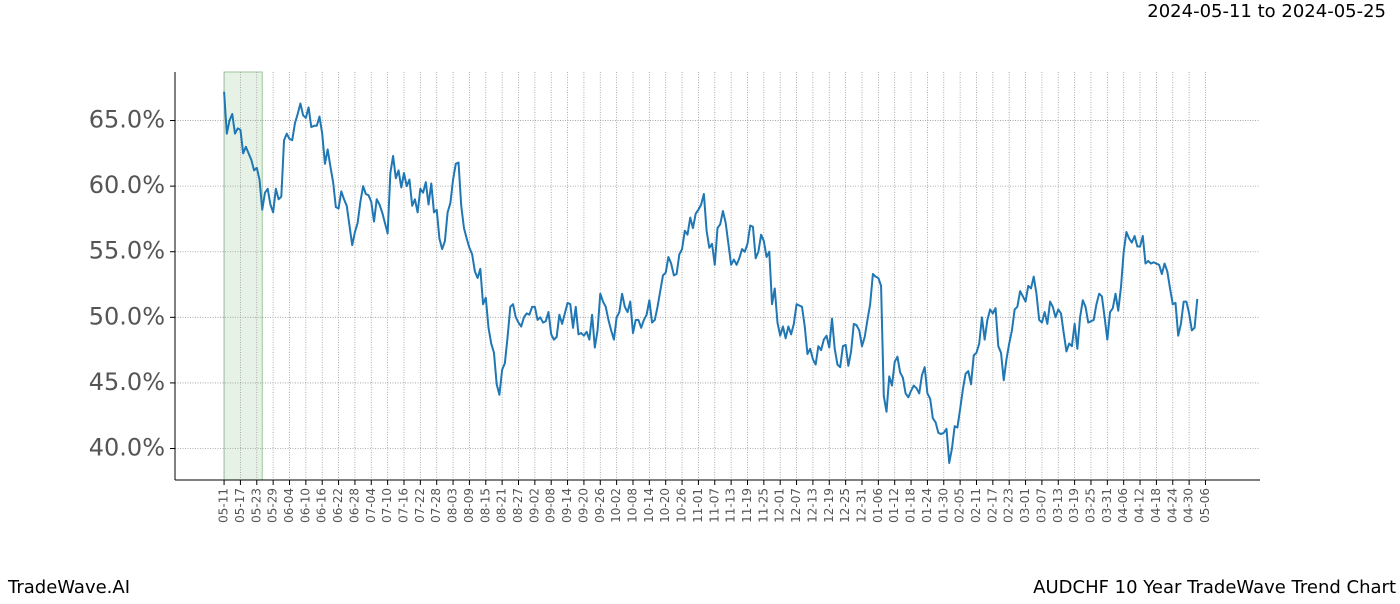  Describe the element at coordinates (1140, 505) in the screenshot. I see `x-tick-label: 04-12` at that location.